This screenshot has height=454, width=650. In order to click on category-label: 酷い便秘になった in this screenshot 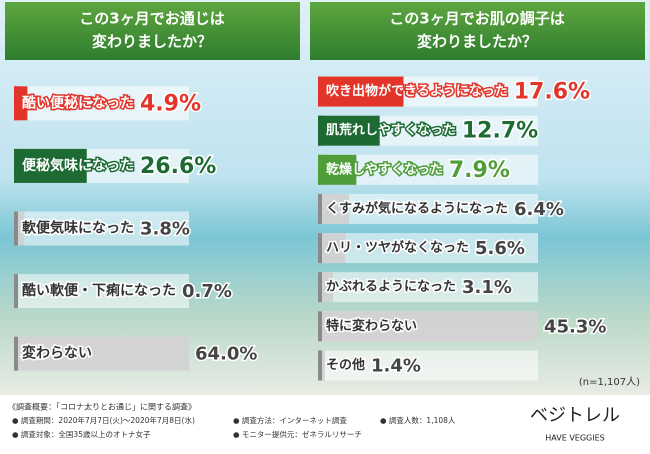, I will do `click(78, 102)`.